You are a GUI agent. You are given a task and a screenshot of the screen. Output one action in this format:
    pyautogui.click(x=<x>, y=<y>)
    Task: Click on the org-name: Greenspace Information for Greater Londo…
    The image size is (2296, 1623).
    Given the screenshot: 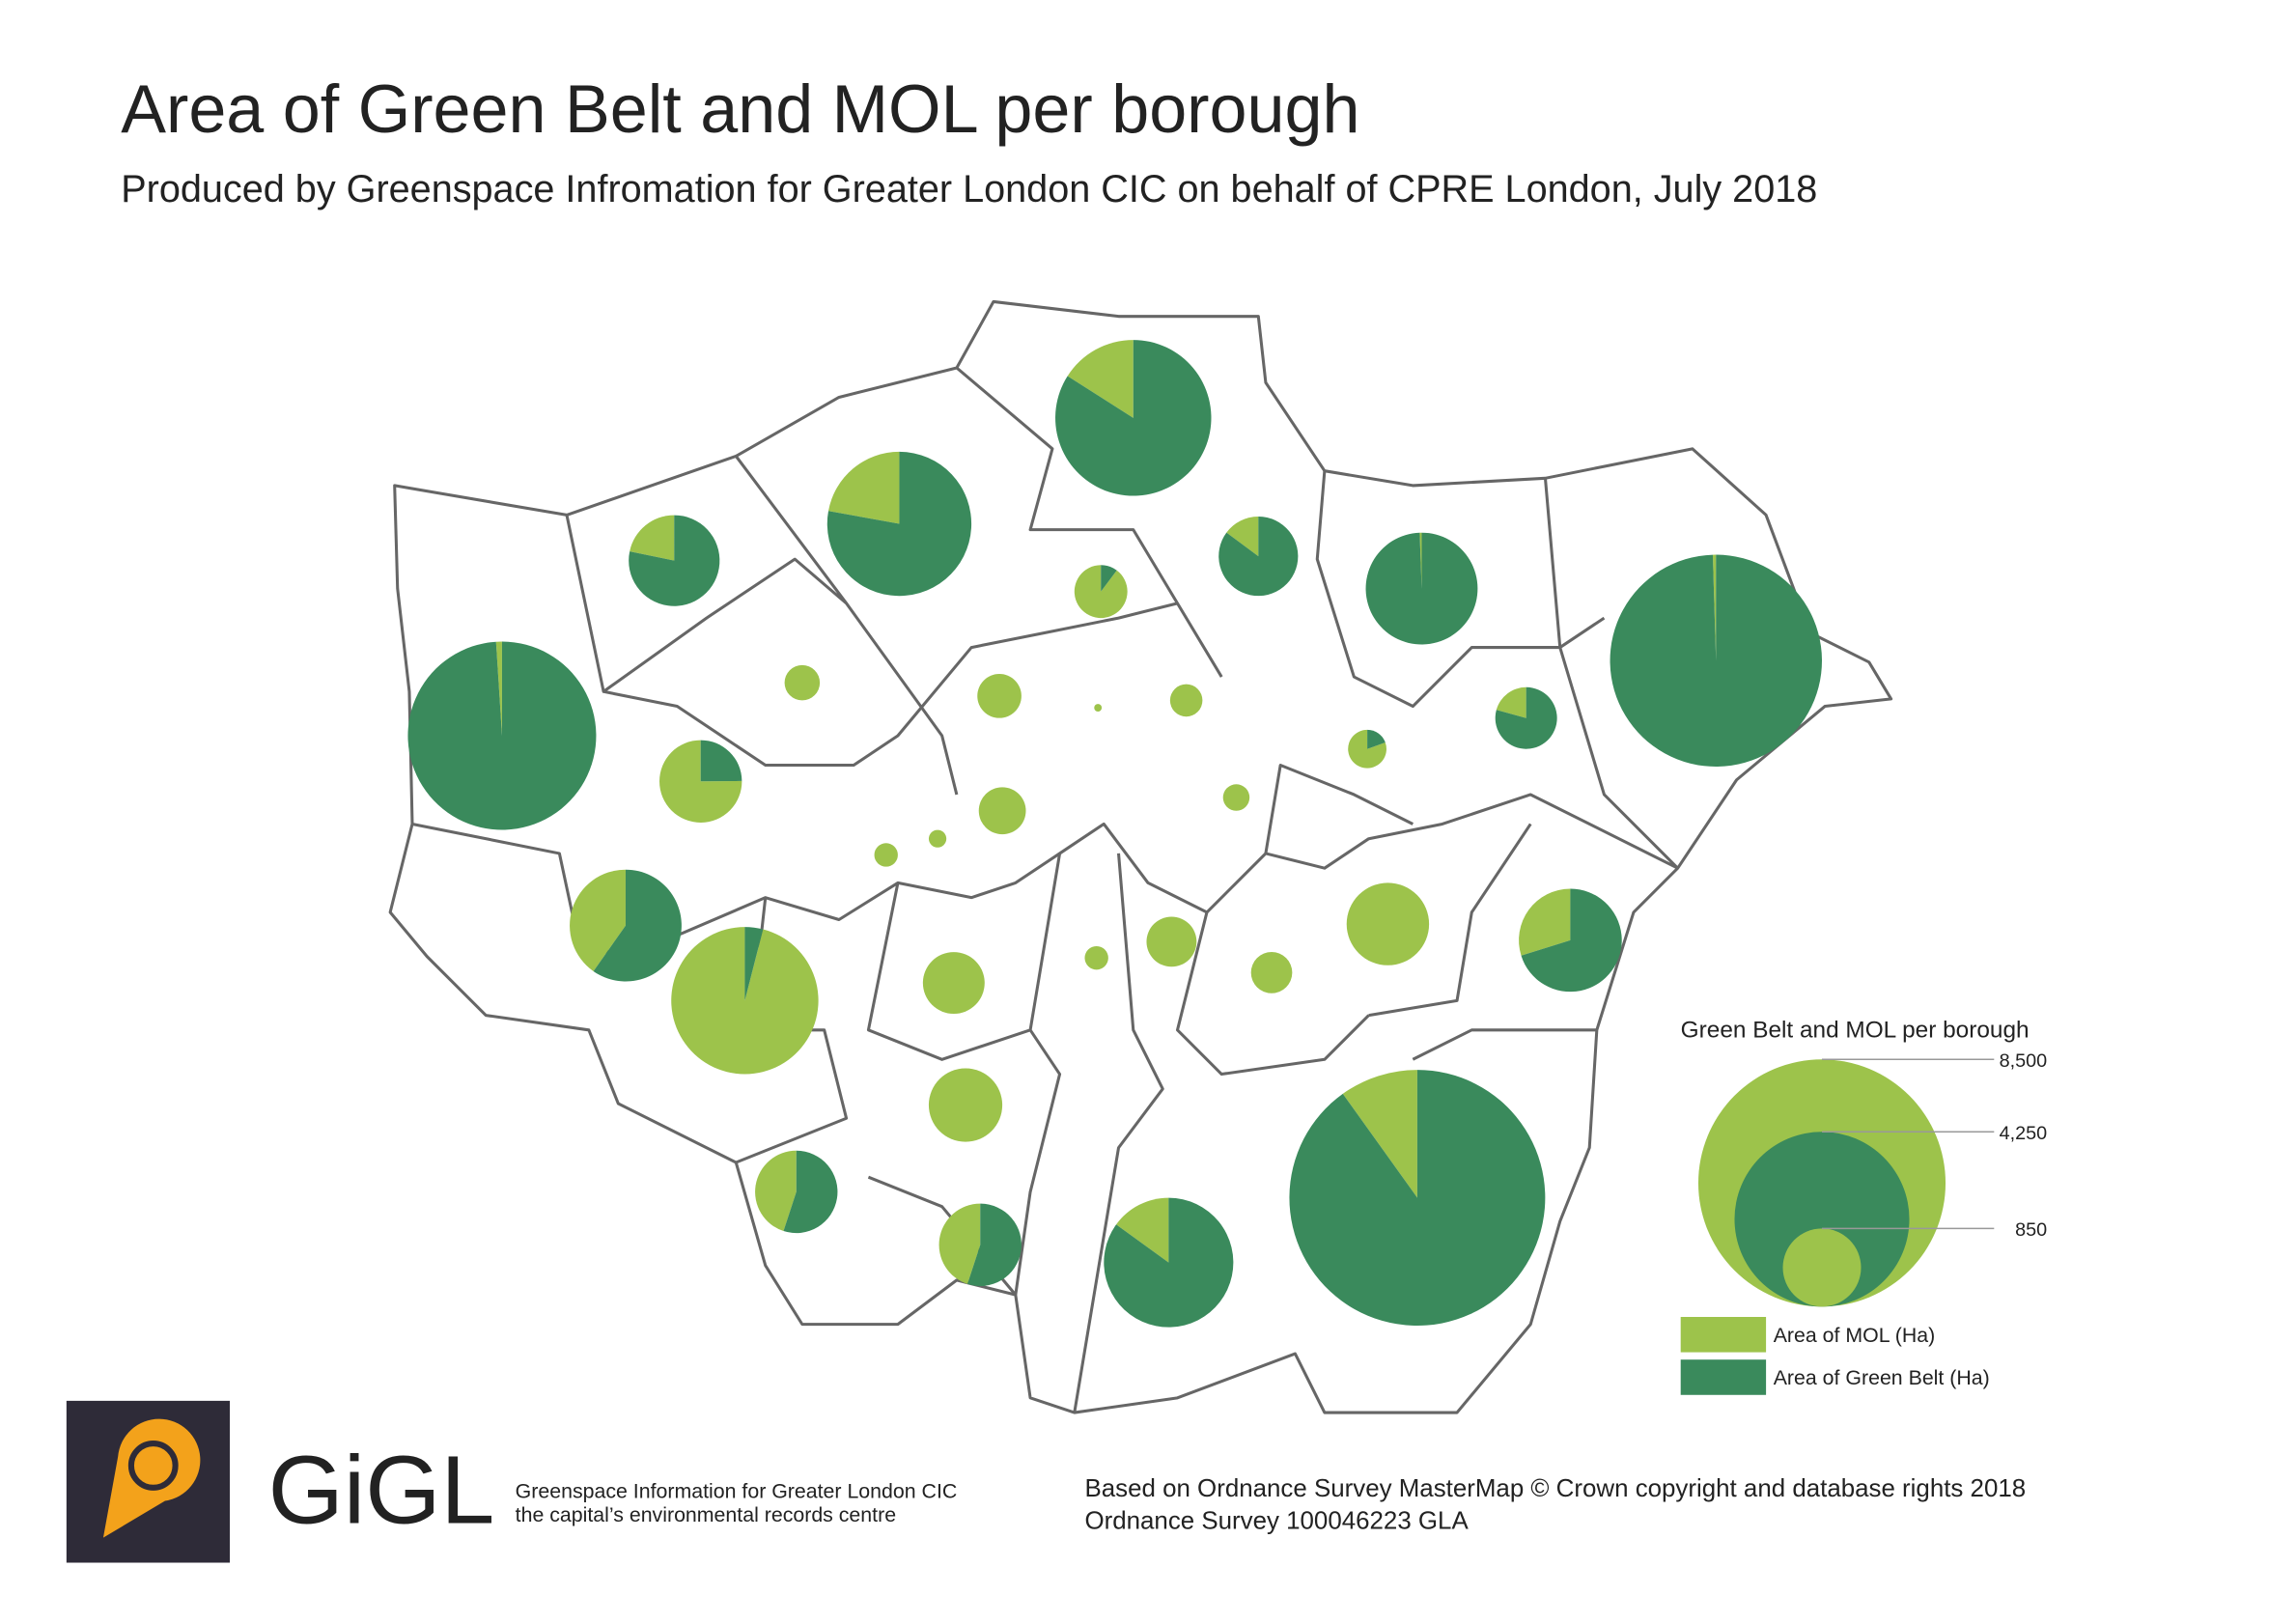 What is the action you would take?
    pyautogui.click(x=737, y=1490)
    